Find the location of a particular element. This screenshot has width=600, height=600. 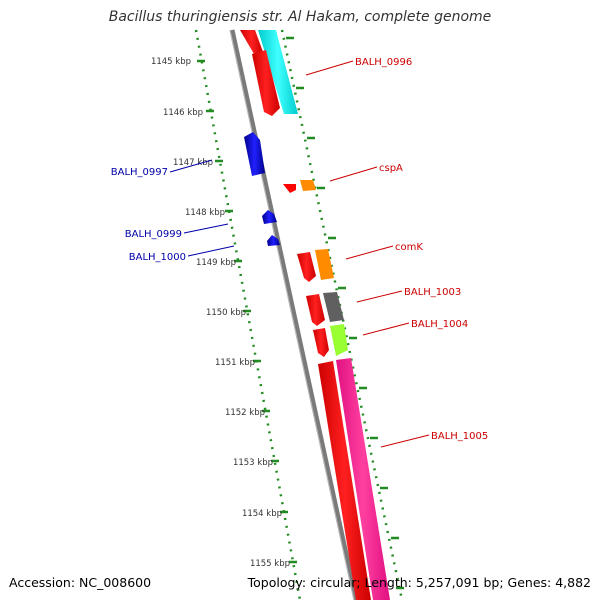

gene-forward-balh1005 is located at coordinates (344, 480).